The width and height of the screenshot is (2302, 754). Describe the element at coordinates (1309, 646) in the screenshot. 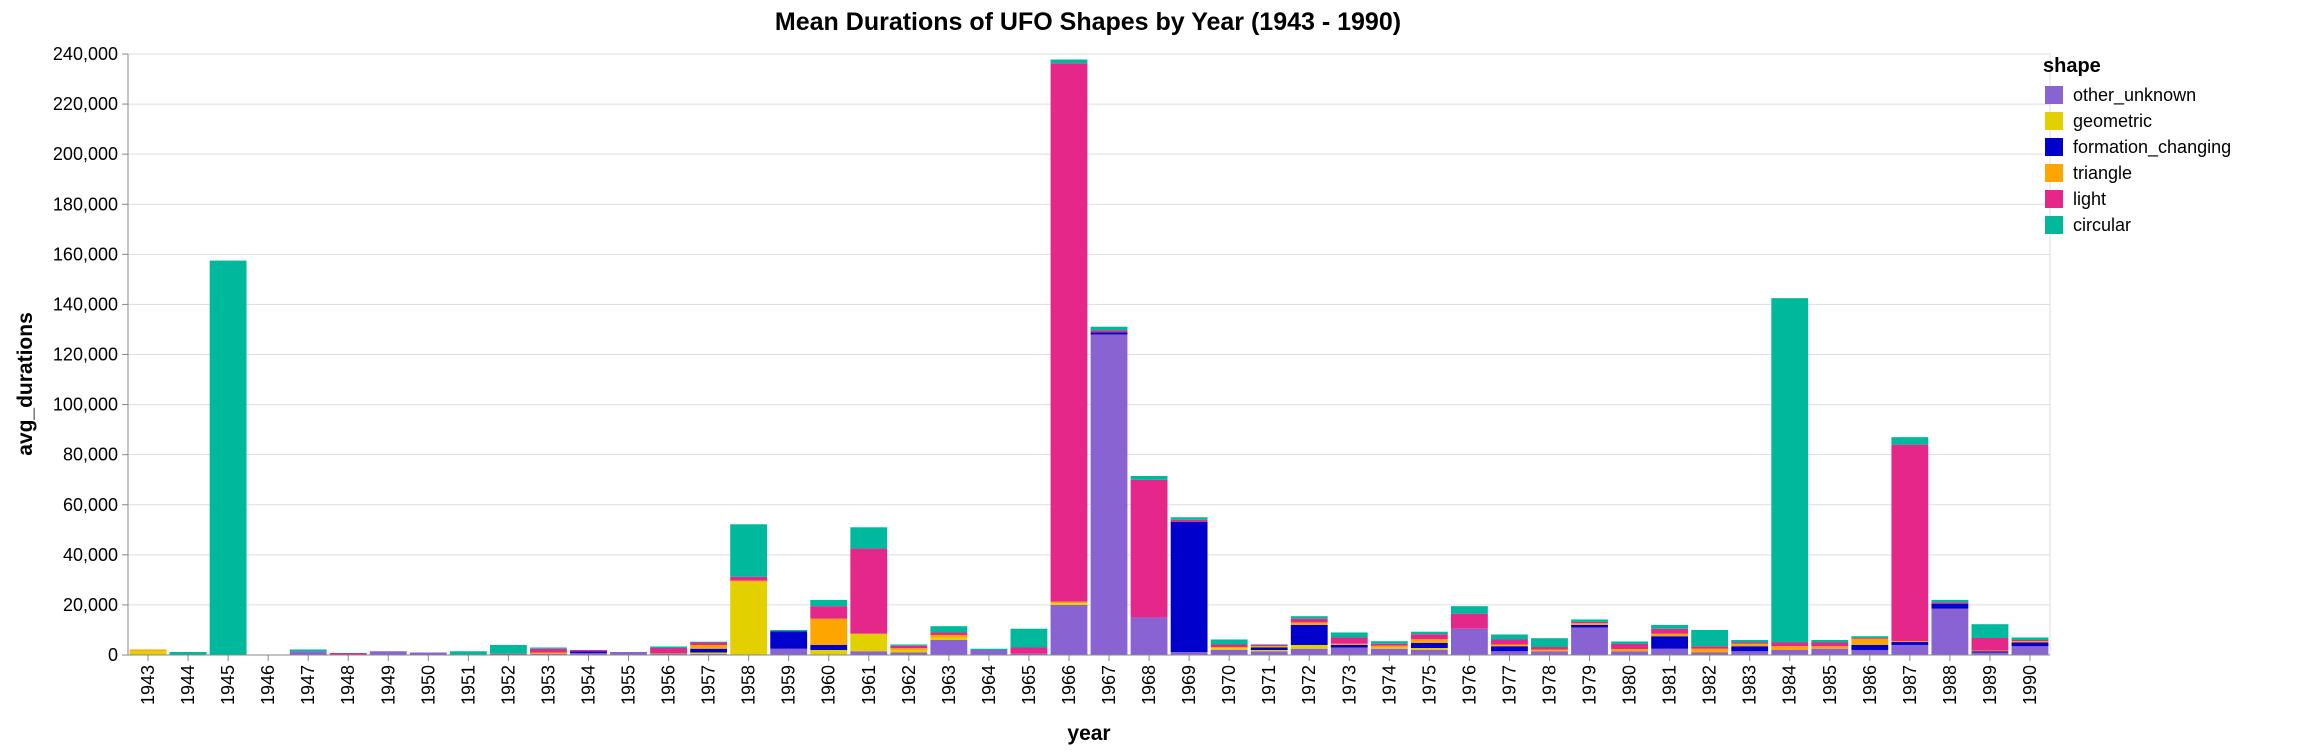

I see `bar-segment-geometric-1972` at that location.